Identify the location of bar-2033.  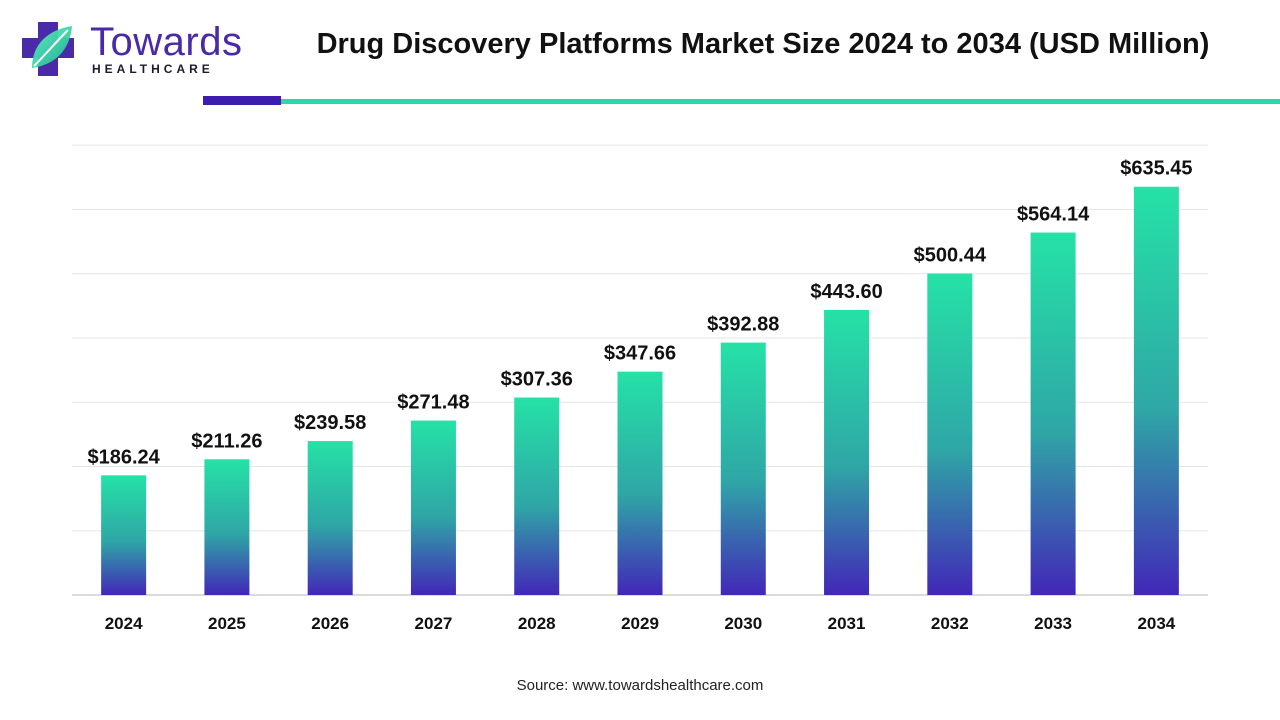
(1053, 414).